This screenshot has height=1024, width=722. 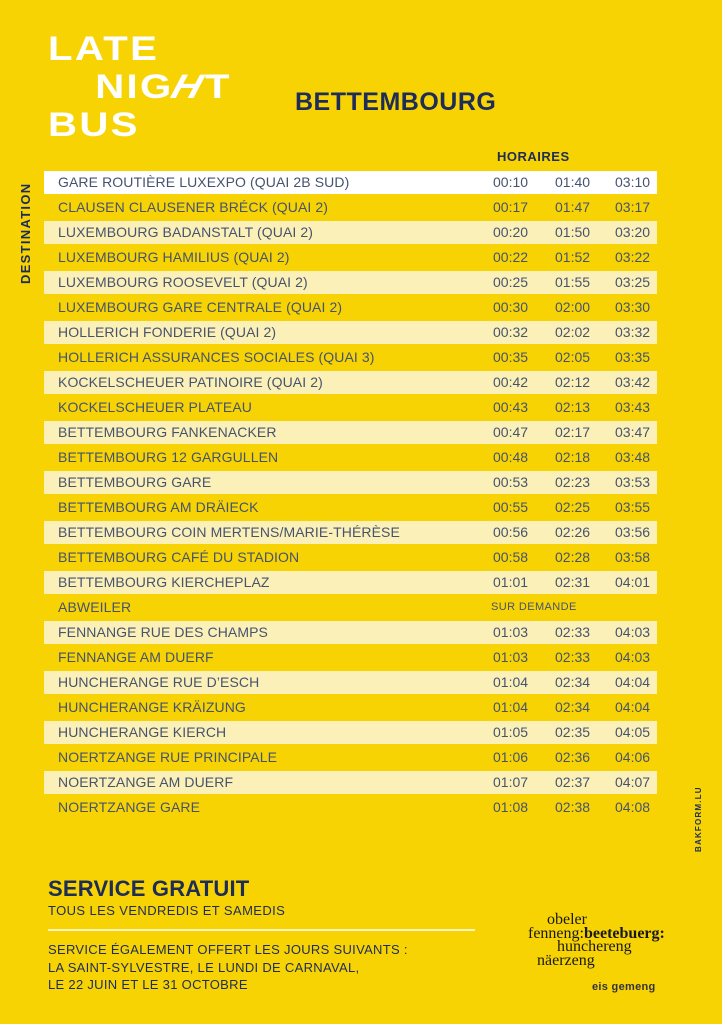 I want to click on late-night-bus-logo: LATE NIGHT BUS, so click(x=140, y=87).